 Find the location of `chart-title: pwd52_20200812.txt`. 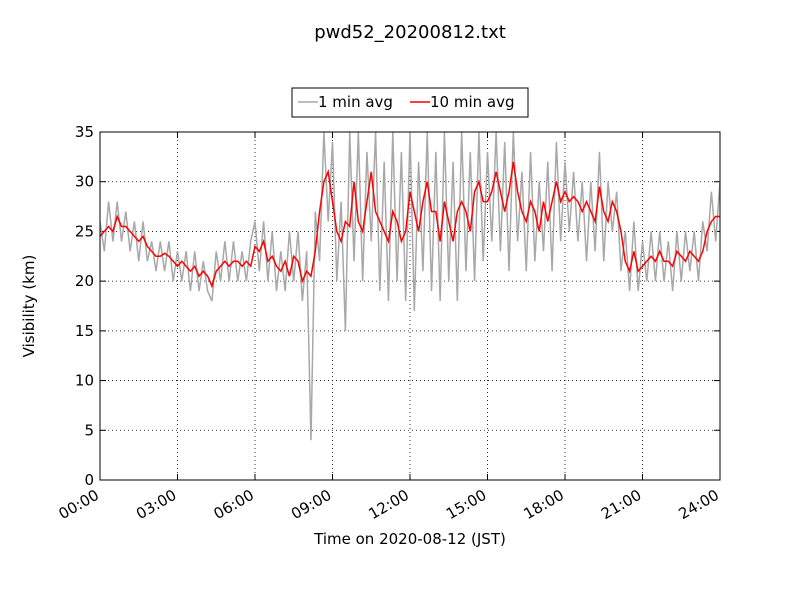

chart-title: pwd52_20200812.txt is located at coordinates (410, 32).